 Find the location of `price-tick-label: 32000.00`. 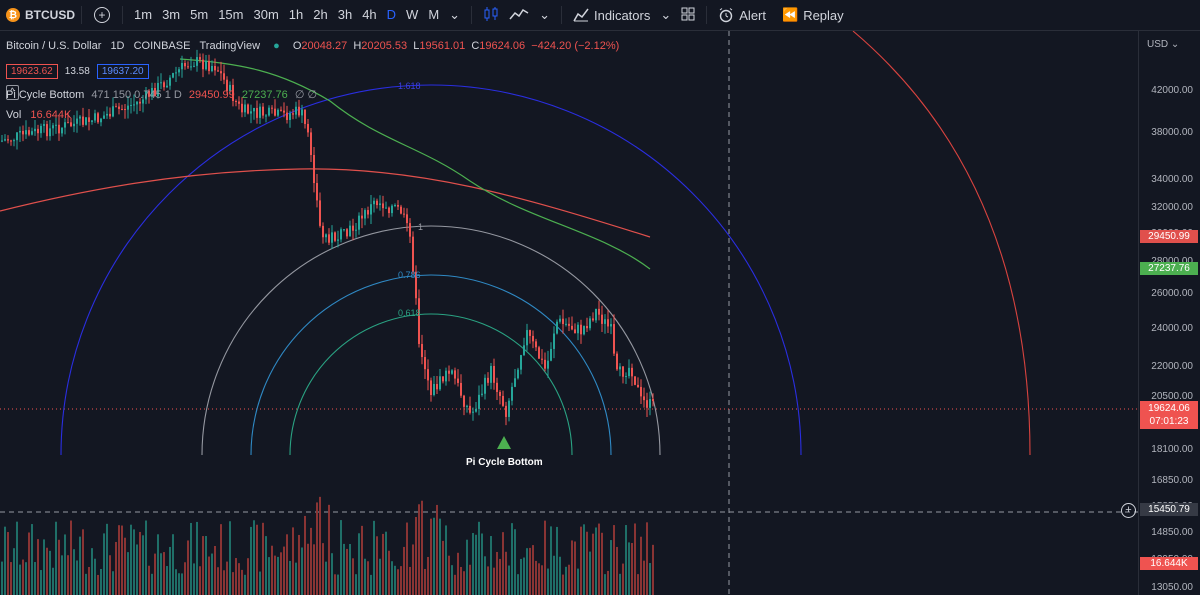

price-tick-label: 32000.00 is located at coordinates (1172, 207).